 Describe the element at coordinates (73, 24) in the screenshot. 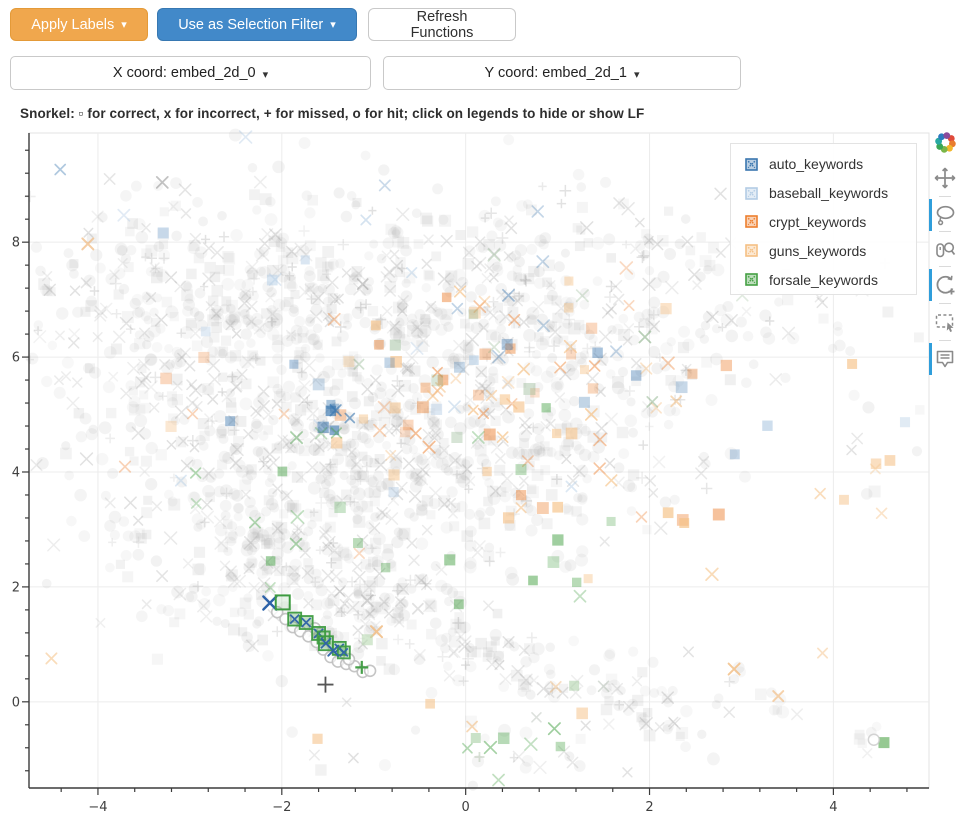

I see `apply-labels-label: Apply Labels` at that location.